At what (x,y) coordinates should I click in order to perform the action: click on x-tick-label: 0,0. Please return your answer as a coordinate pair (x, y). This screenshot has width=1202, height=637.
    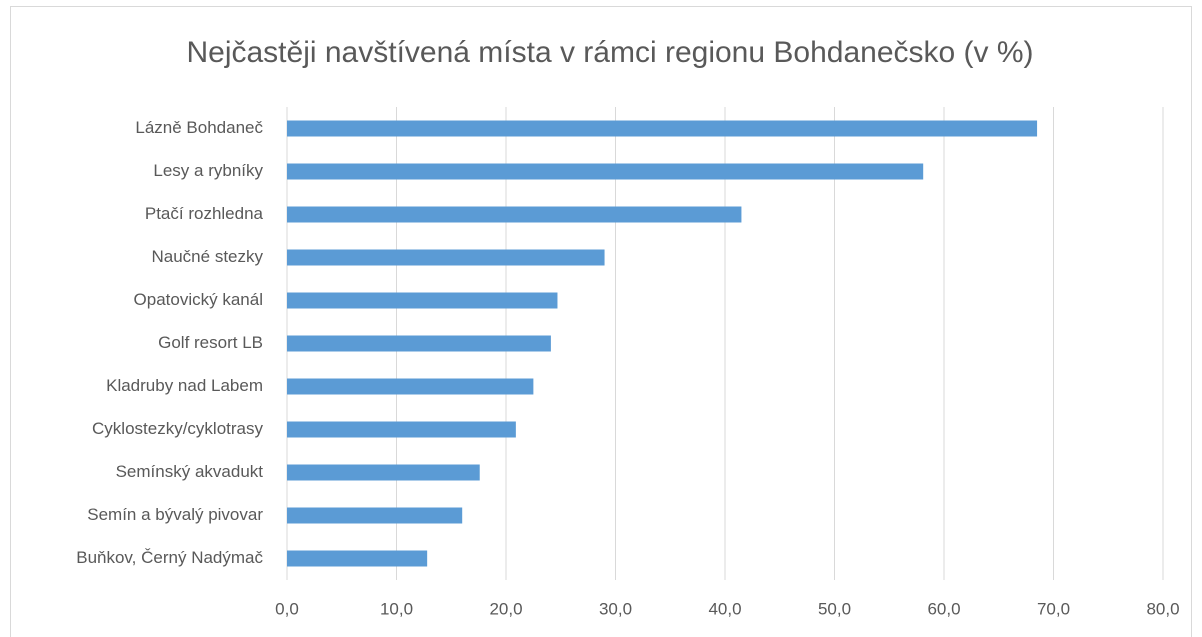
    Looking at the image, I should click on (287, 608).